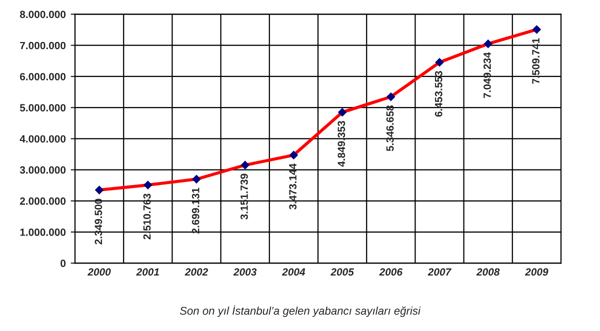  Describe the element at coordinates (536, 272) in the screenshot. I see `x-tick-label: 2009` at that location.